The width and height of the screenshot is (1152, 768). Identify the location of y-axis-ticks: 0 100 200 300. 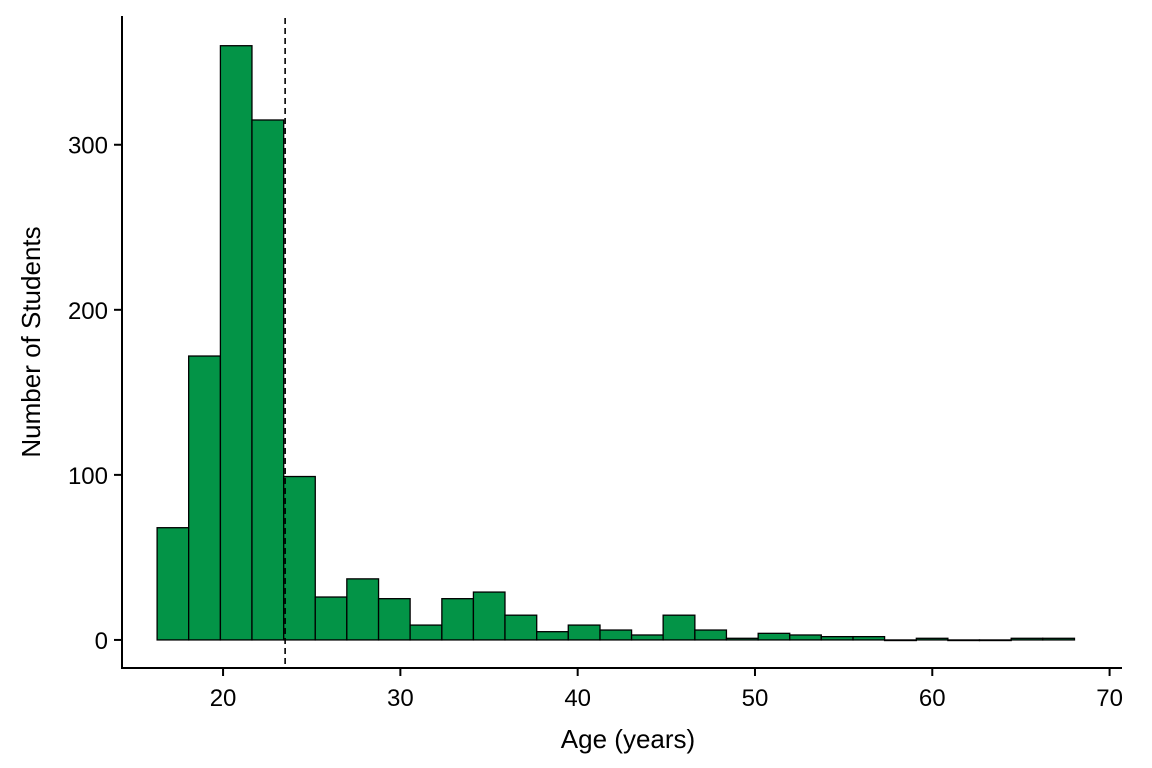
(95, 394).